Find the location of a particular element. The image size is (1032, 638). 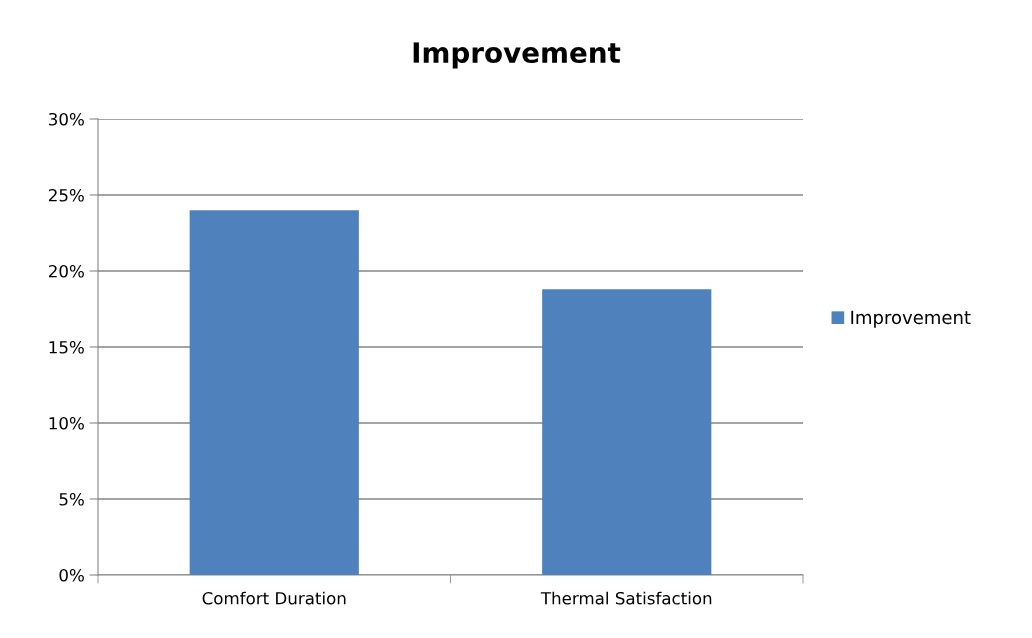

y-tick-label: 5% is located at coordinates (71, 499).